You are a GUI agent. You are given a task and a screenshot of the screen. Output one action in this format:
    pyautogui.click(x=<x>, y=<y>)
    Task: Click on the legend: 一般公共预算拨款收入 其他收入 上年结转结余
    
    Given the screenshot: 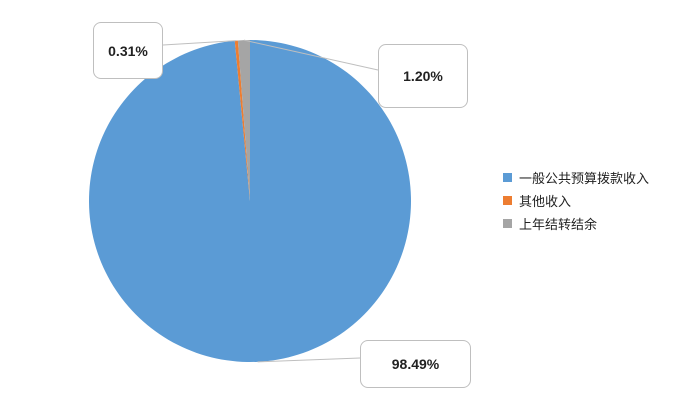 What is the action you would take?
    pyautogui.click(x=576, y=200)
    